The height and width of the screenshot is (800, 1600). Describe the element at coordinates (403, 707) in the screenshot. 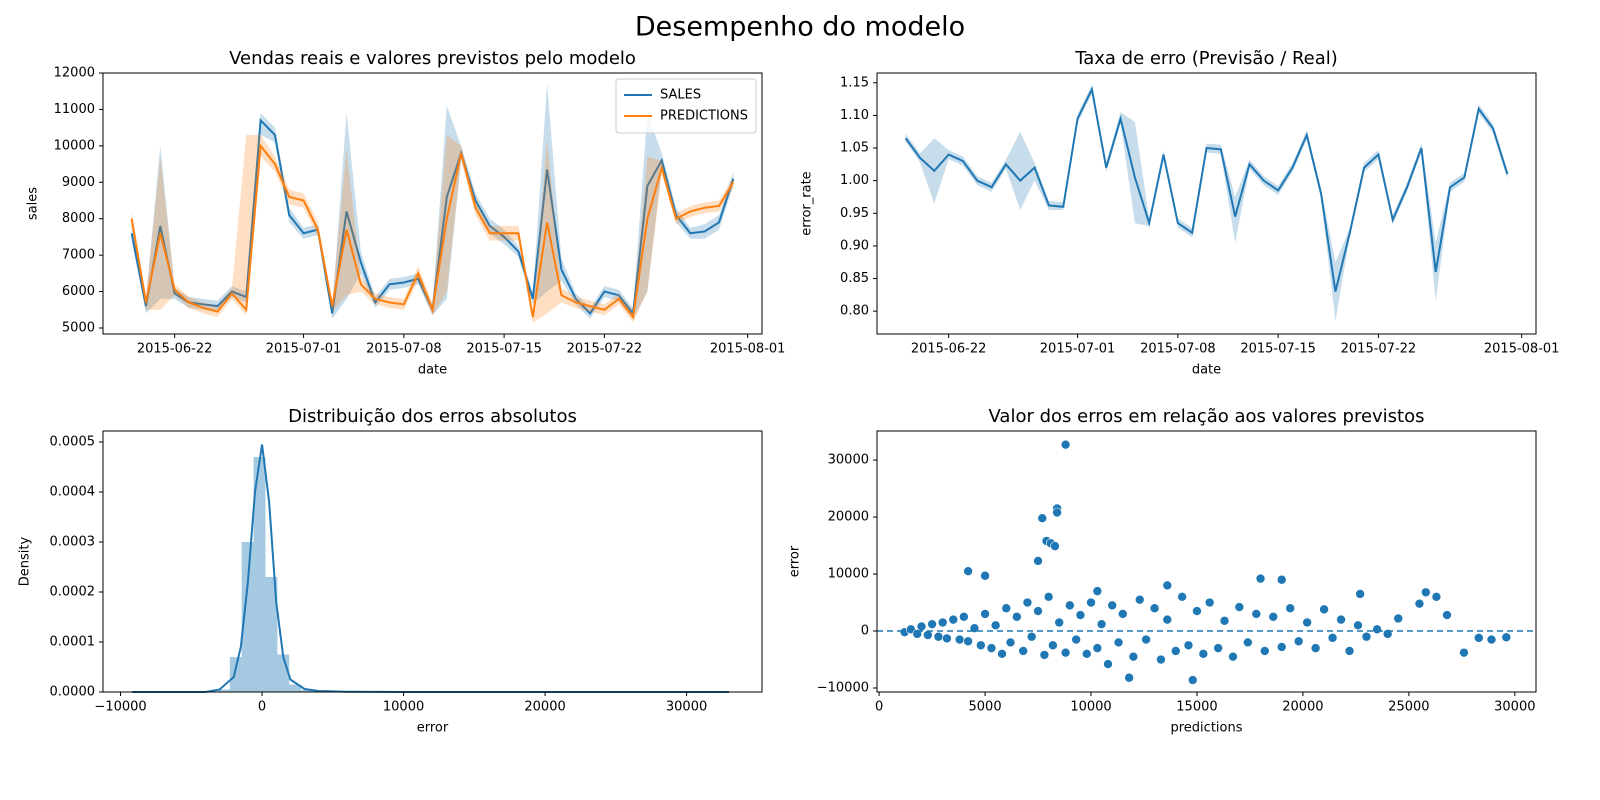

I see `x-tick-label: 10000` at that location.